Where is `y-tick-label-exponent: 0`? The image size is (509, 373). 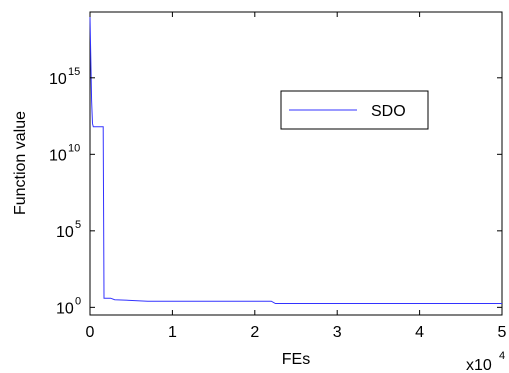
y-tick-label-exponent: 0 is located at coordinates (78, 301).